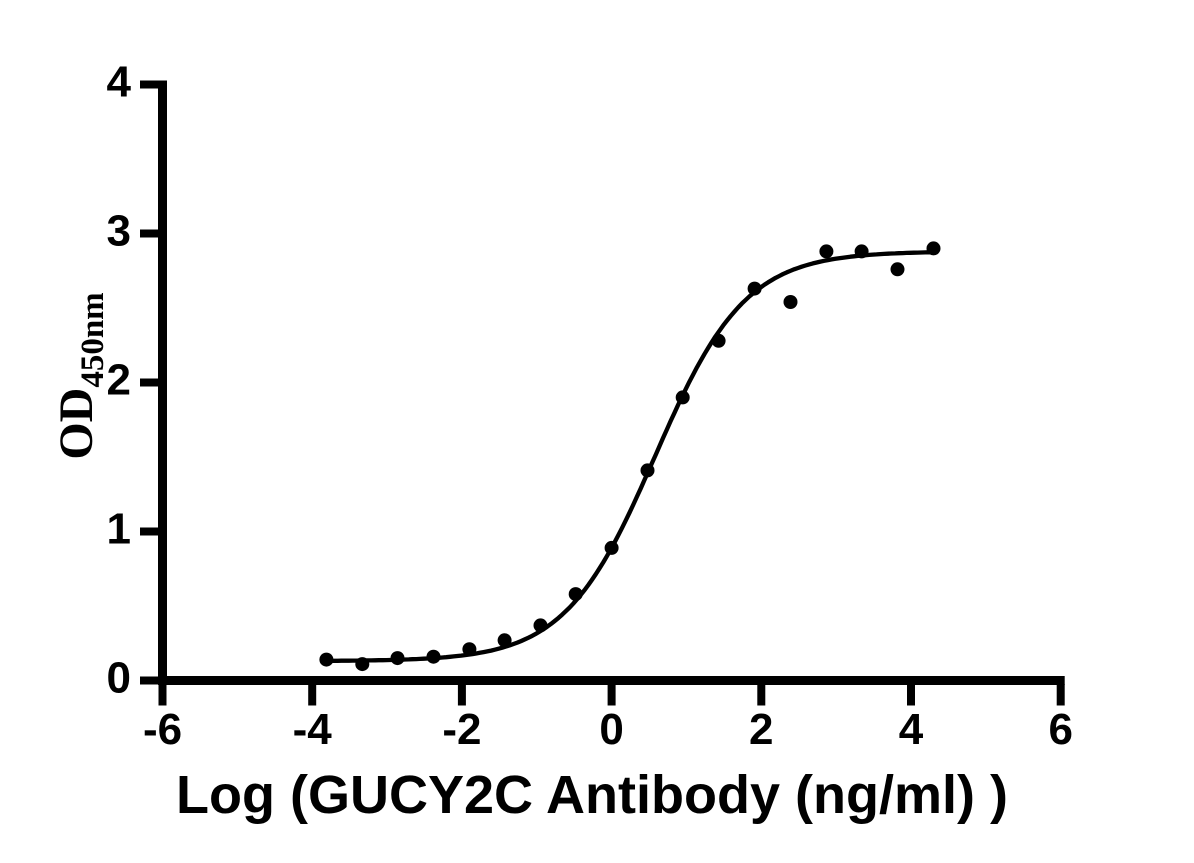 The height and width of the screenshot is (863, 1194). I want to click on y-tick-labels: 0 1 2 3 4, so click(119, 380).